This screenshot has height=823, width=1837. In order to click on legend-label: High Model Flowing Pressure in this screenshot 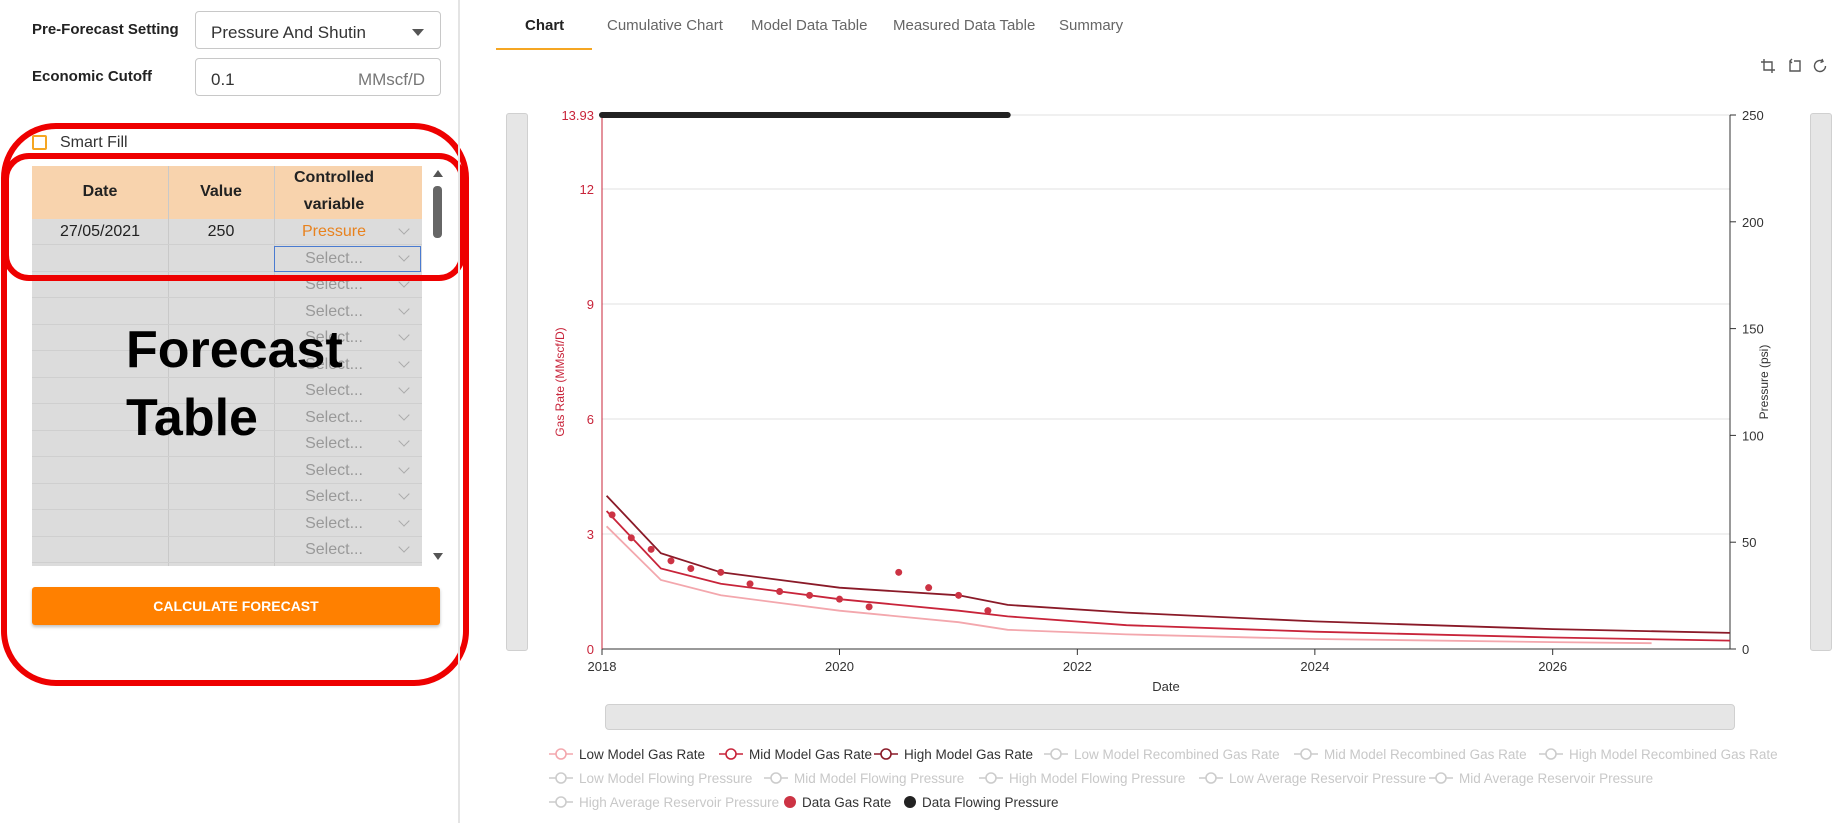, I will do `click(1097, 778)`.